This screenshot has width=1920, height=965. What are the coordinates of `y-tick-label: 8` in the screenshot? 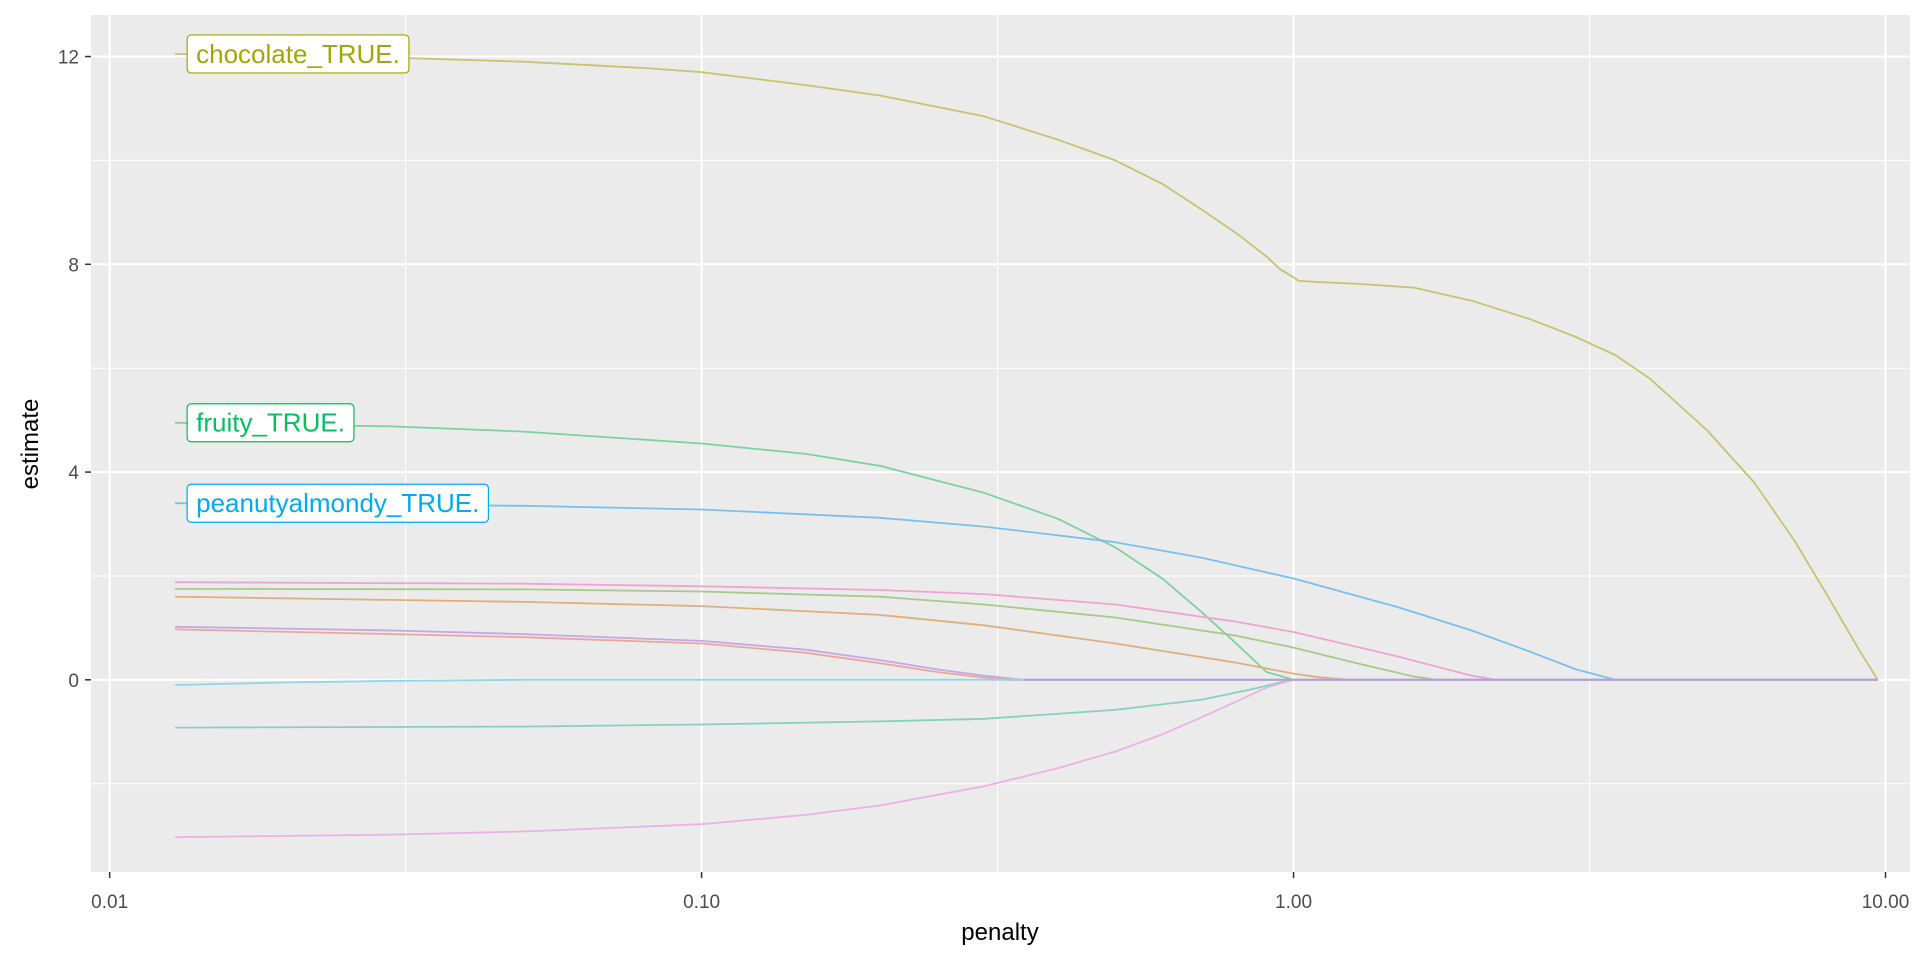 It's located at (73, 265).